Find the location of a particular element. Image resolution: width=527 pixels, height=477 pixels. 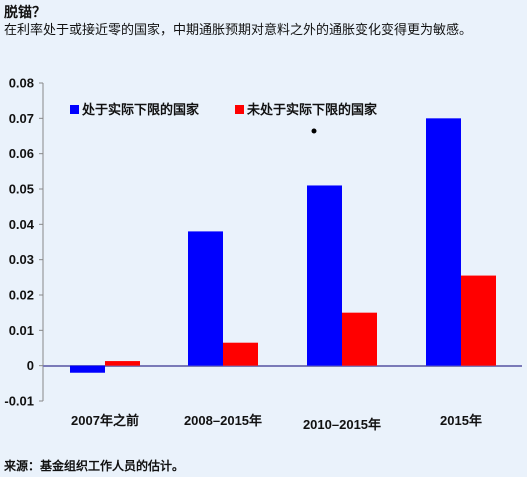

y-tick-label: 0 is located at coordinates (30, 365).